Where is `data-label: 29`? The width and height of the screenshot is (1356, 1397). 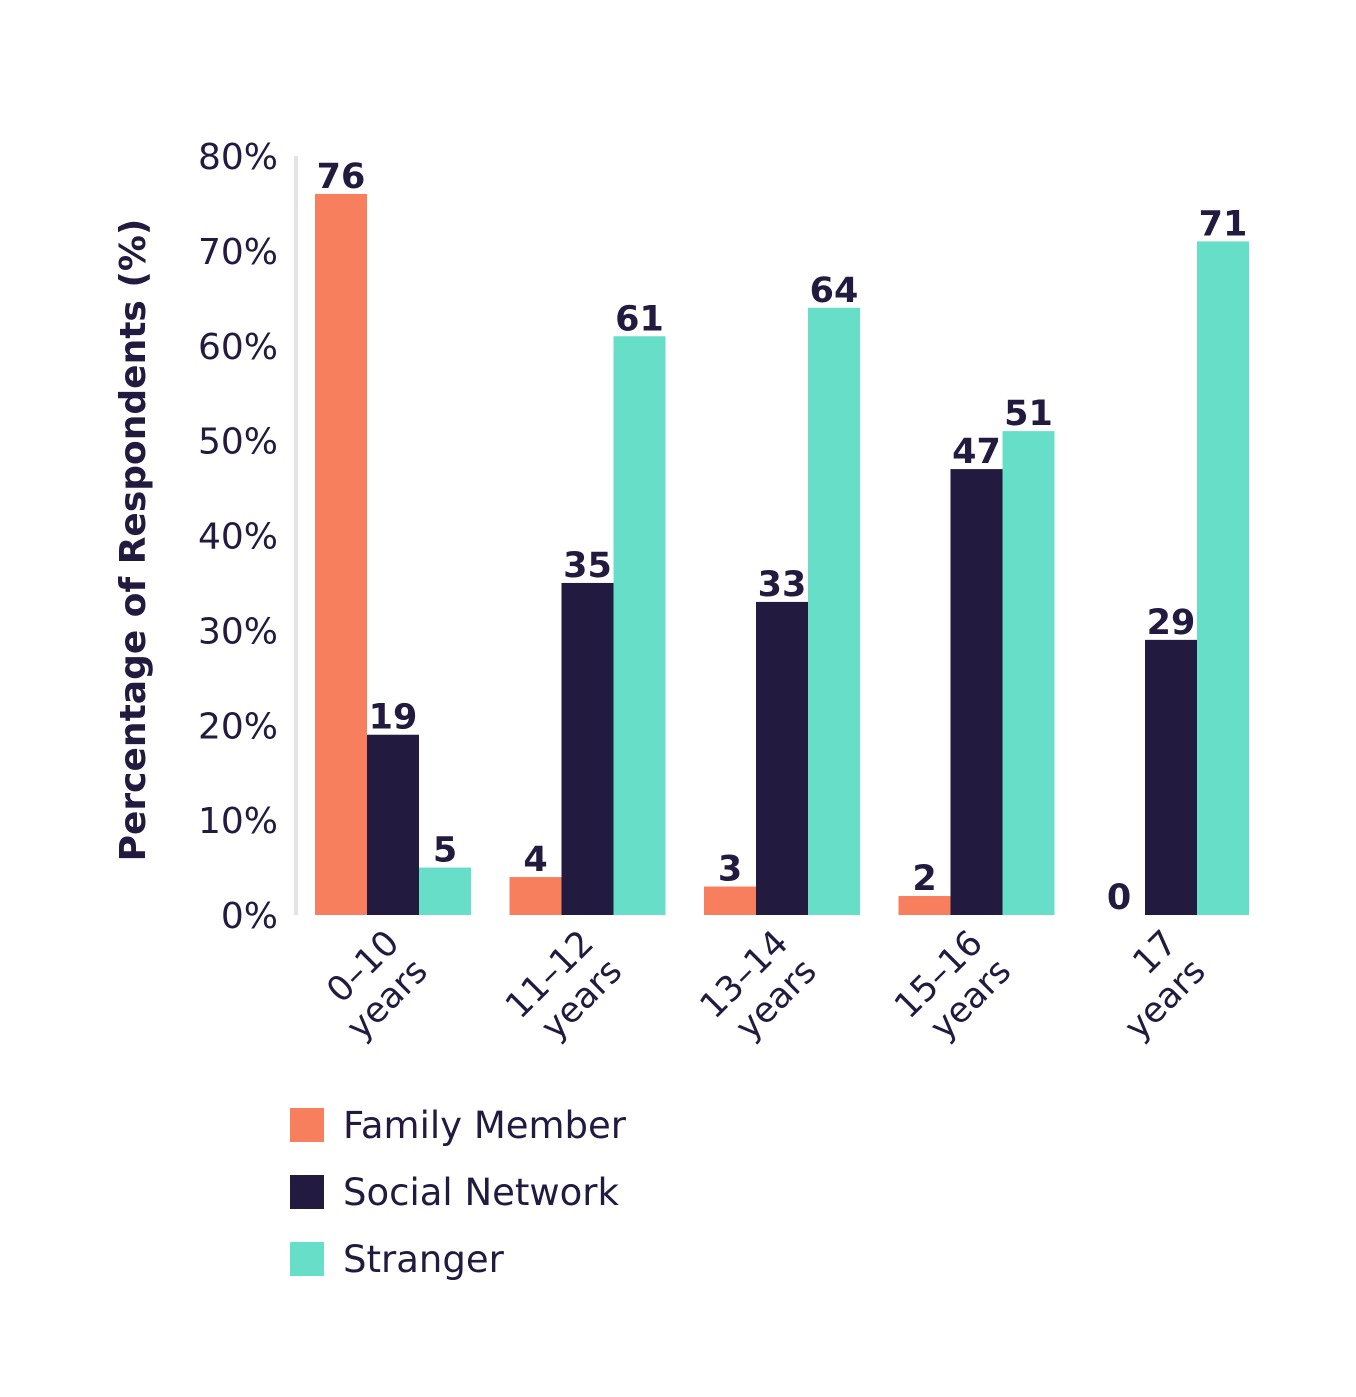 data-label: 29 is located at coordinates (1171, 623).